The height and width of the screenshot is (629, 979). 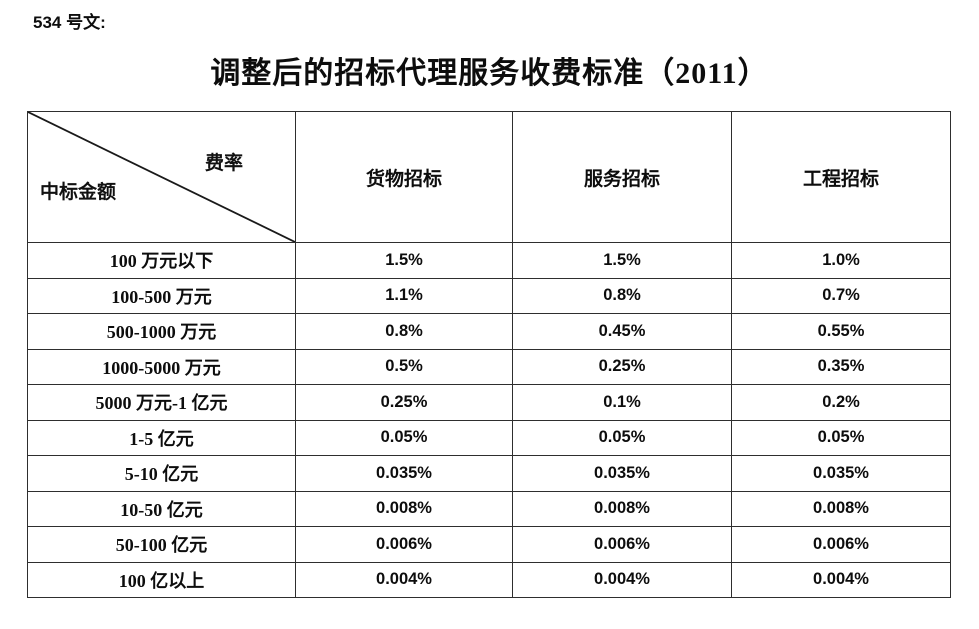 I want to click on table-row: 10-50 亿元 0.008% 0.008% 0.008%, so click(x=489, y=508).